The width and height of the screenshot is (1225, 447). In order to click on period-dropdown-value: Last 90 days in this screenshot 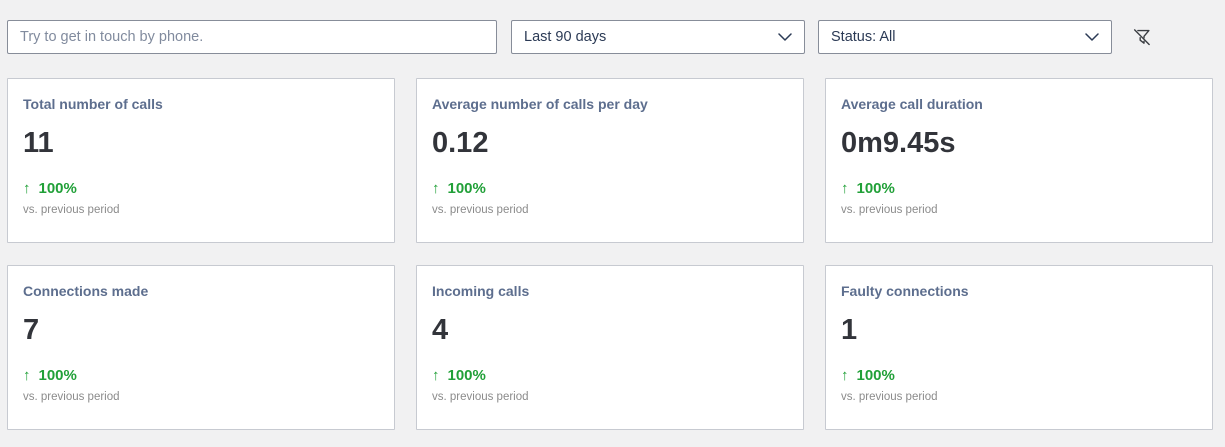, I will do `click(565, 37)`.